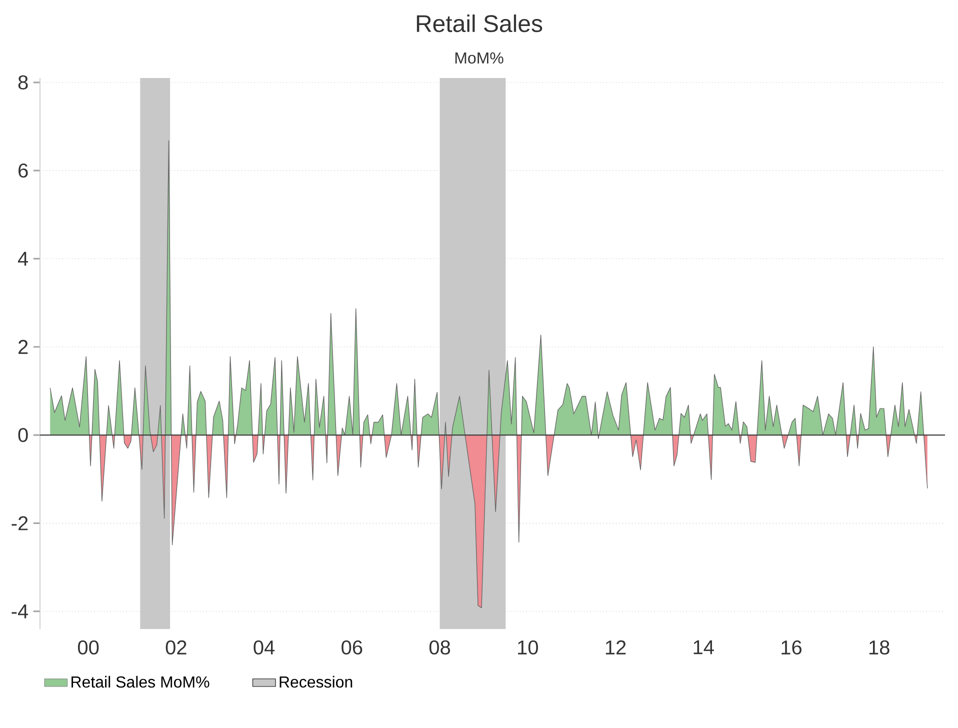 This screenshot has width=958, height=728. I want to click on x-tick-label: 04, so click(264, 647).